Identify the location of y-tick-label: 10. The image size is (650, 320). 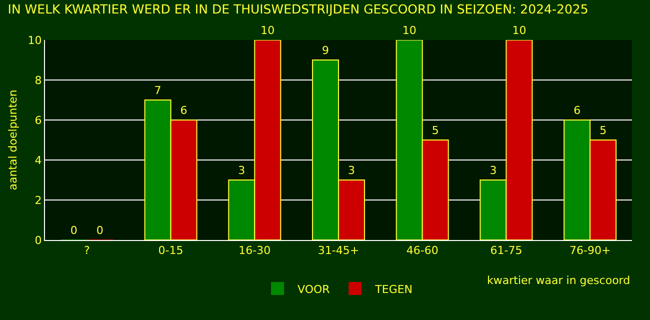
(35, 40).